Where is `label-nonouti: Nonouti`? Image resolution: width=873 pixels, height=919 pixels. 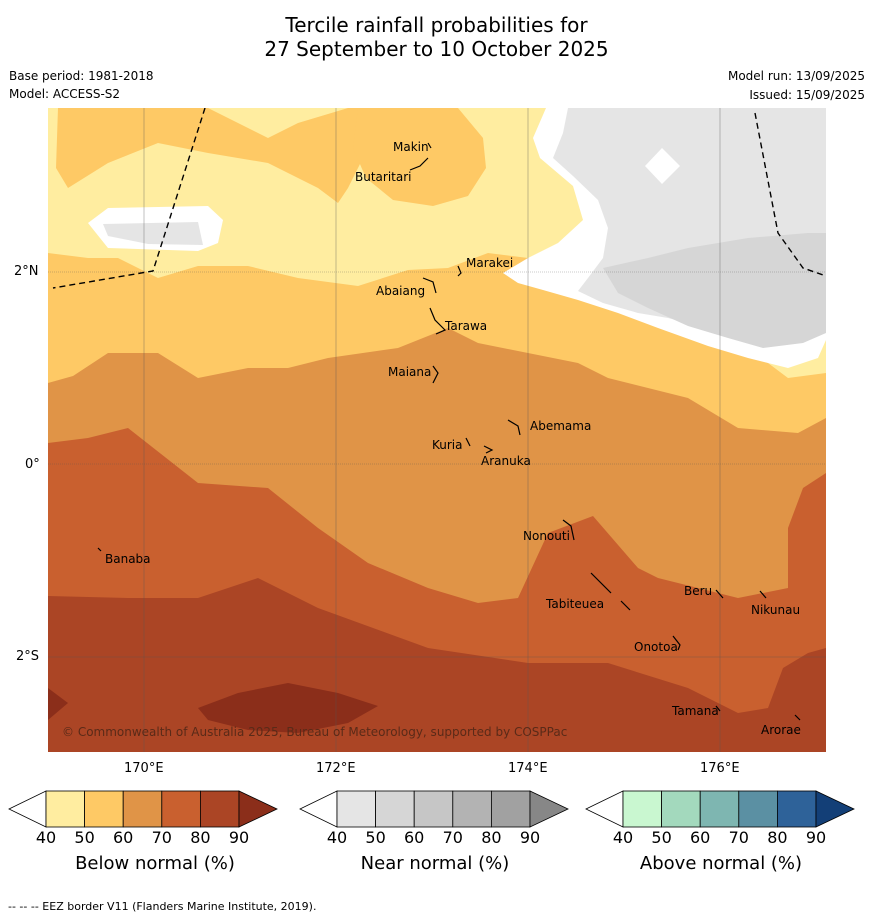
label-nonouti: Nonouti is located at coordinates (546, 536).